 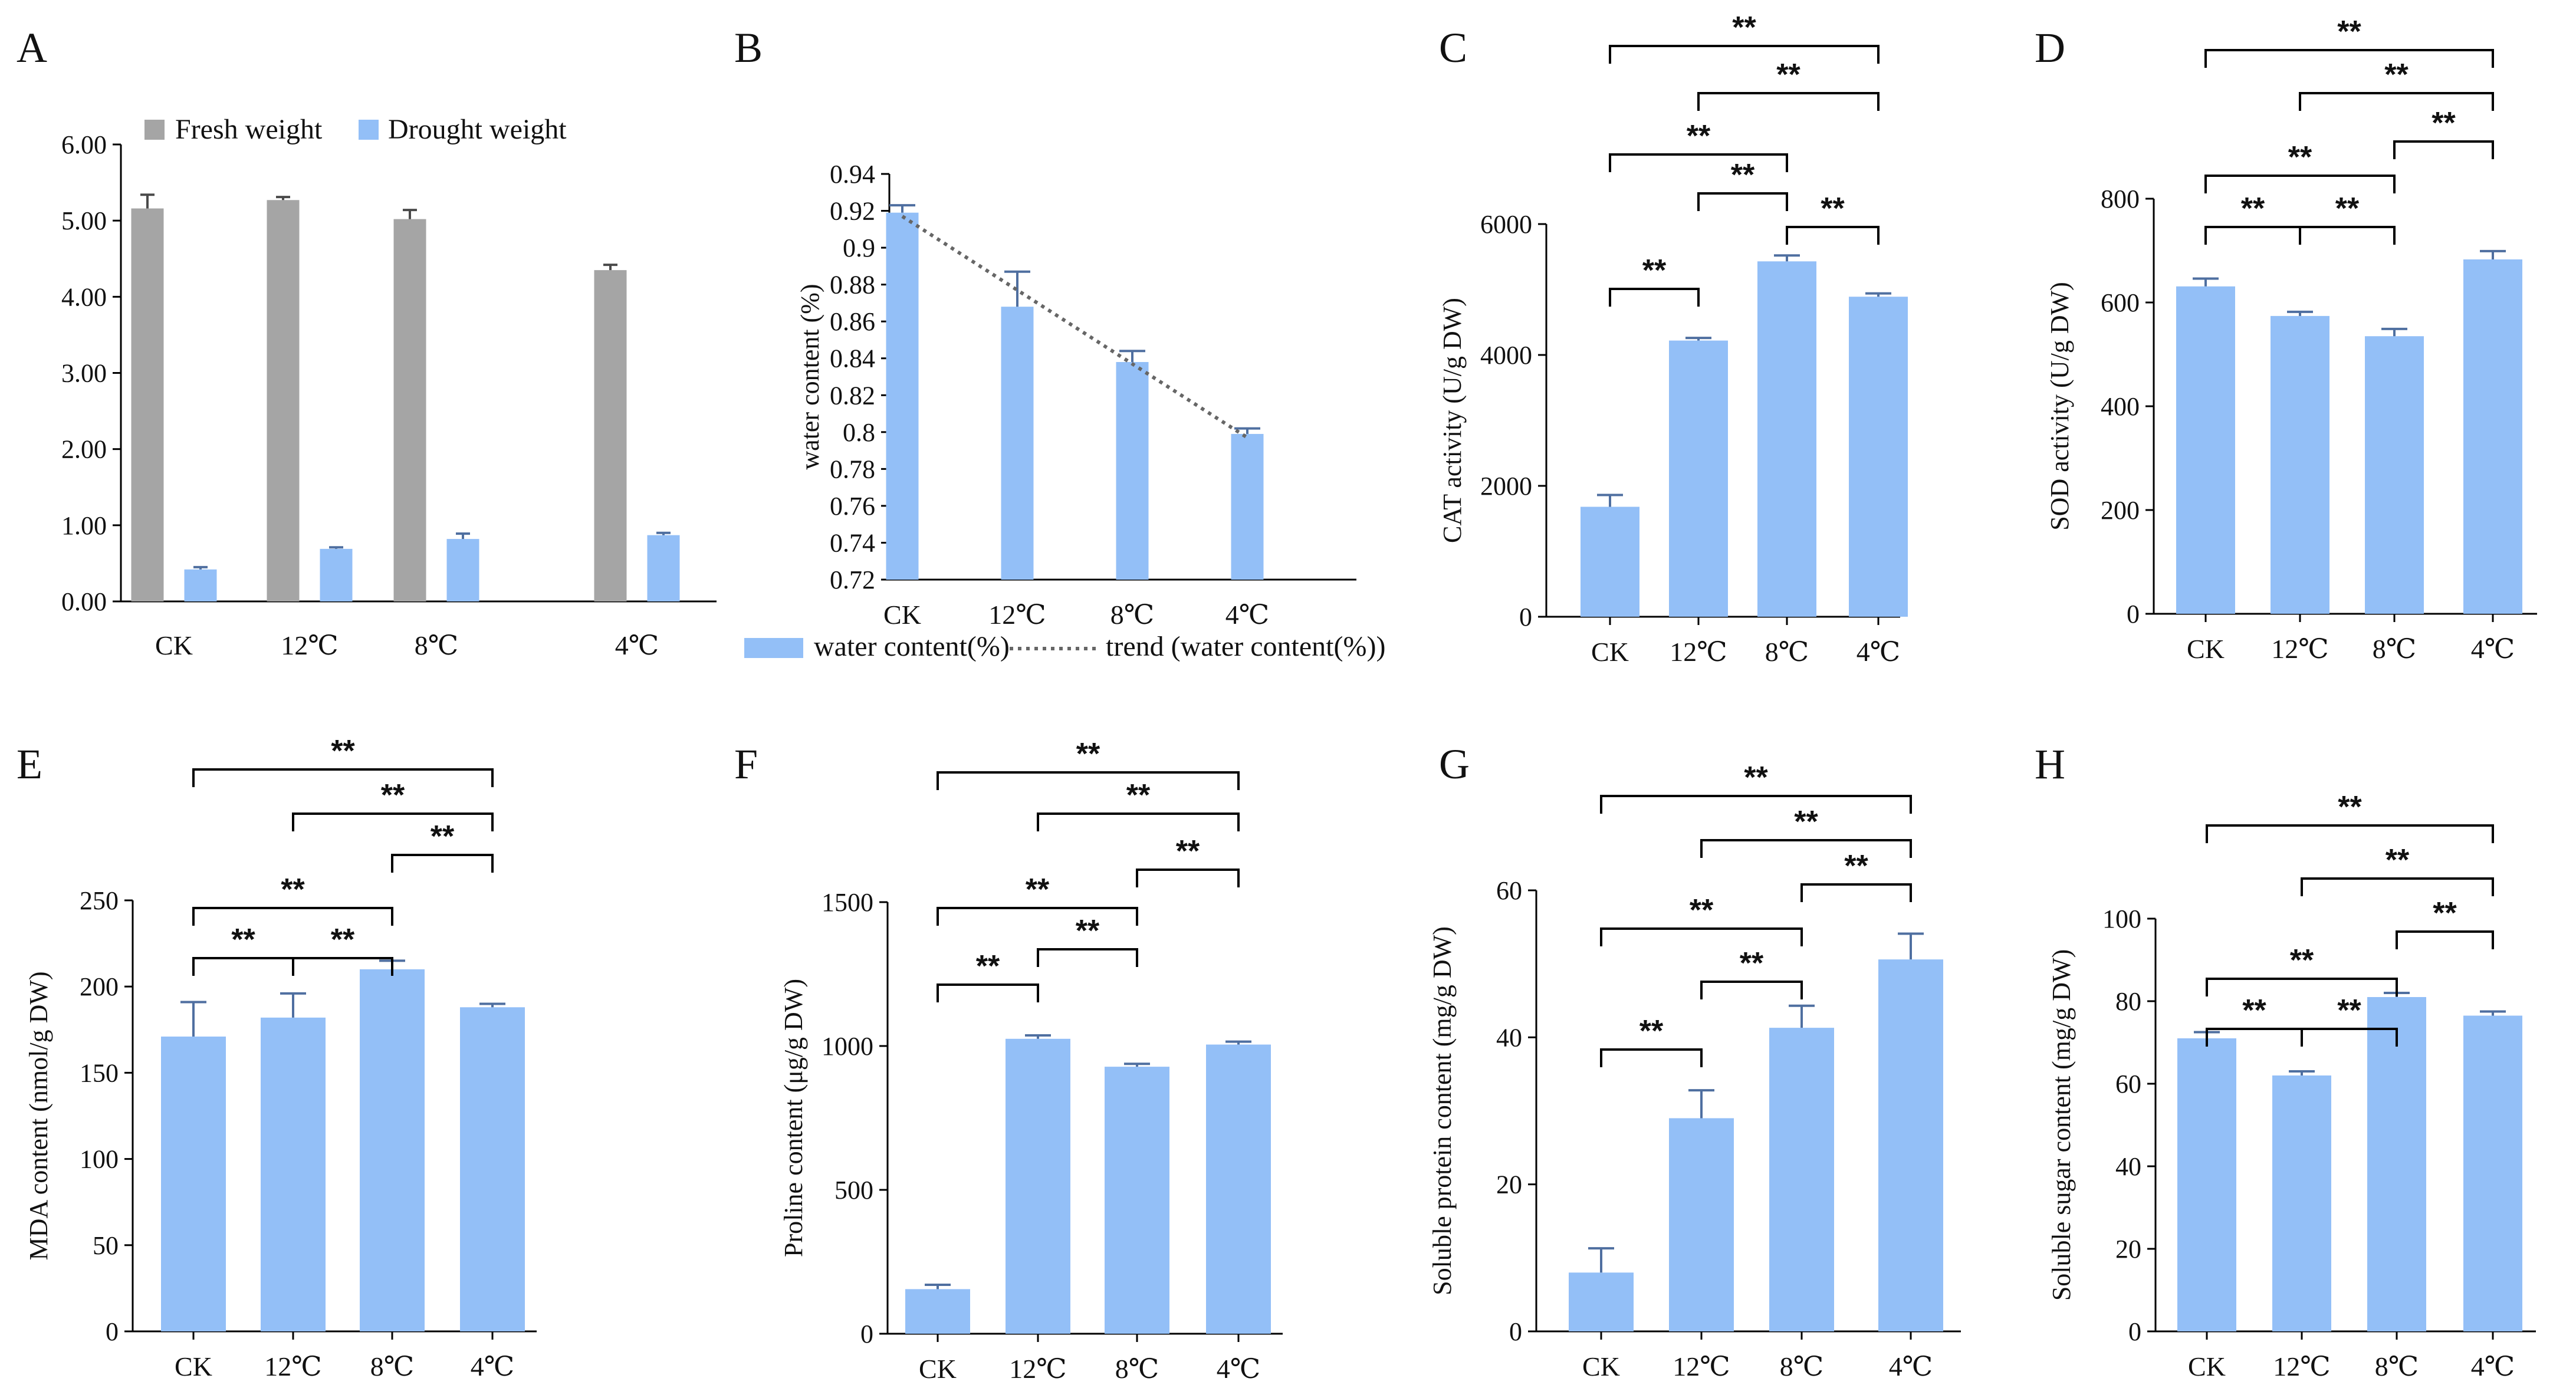 I want to click on panel-b-y-tick-label: 0.9, so click(x=859, y=247).